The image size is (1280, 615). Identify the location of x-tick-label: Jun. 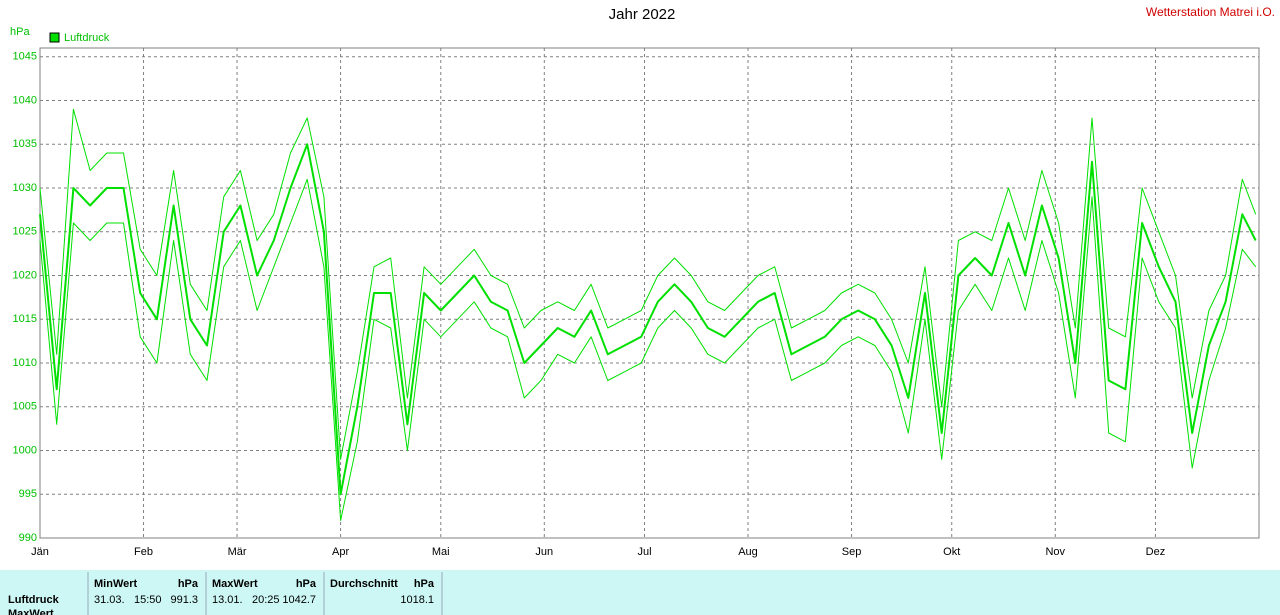
(544, 552).